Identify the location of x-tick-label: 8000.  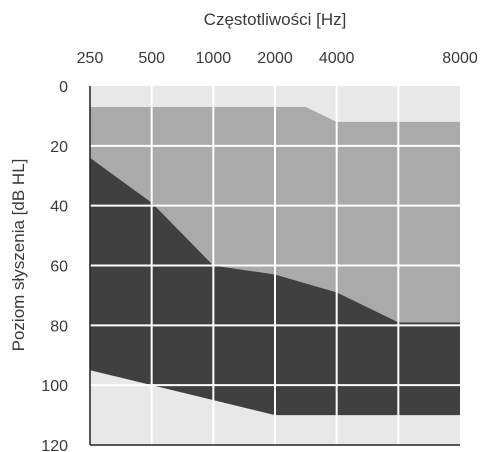
(460, 58).